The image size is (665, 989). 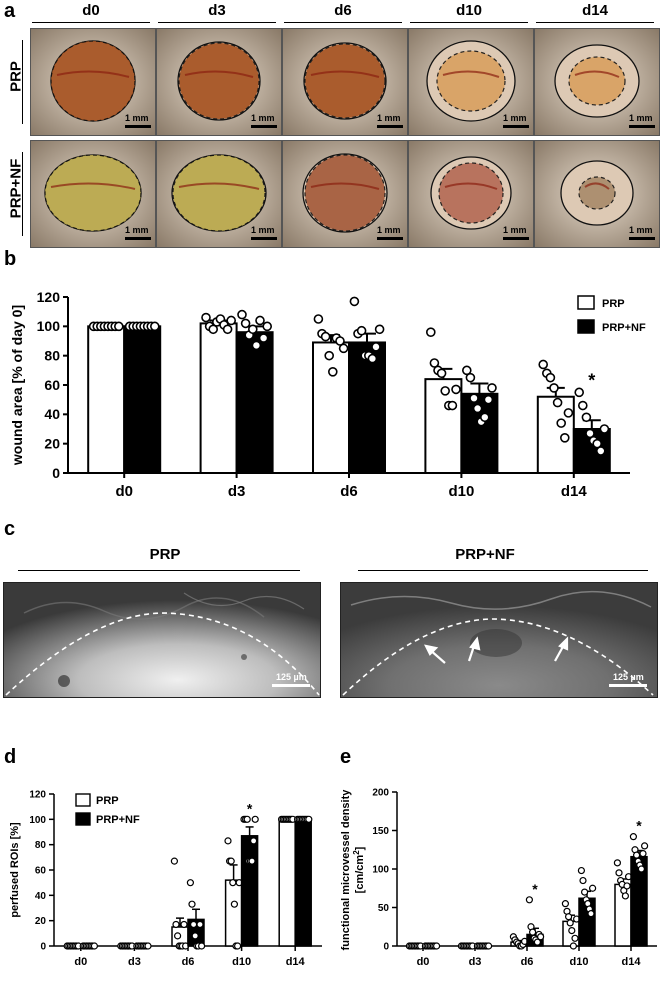 What do you see at coordinates (624, 328) in the screenshot?
I see `legend-label-prp-nf: PRP+NF` at bounding box center [624, 328].